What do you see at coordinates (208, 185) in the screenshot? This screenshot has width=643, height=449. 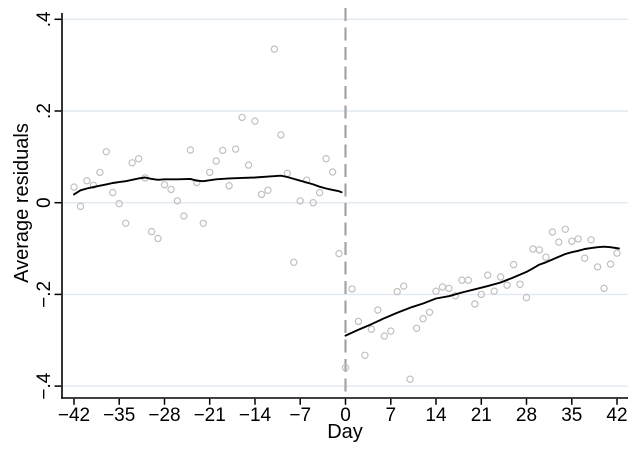 I see `lowess-line-pre` at bounding box center [208, 185].